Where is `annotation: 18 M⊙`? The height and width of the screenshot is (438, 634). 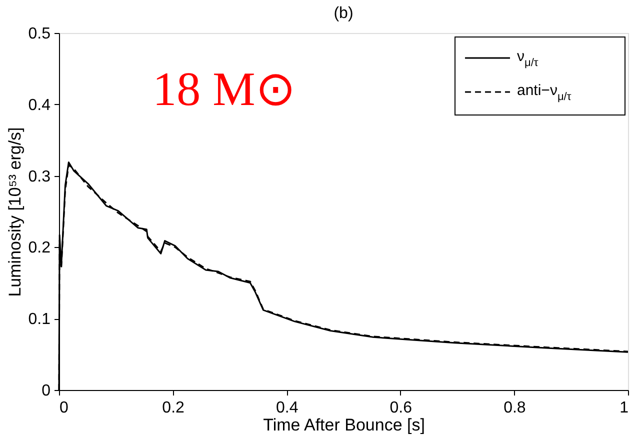
annotation: 18 M⊙ is located at coordinates (224, 89).